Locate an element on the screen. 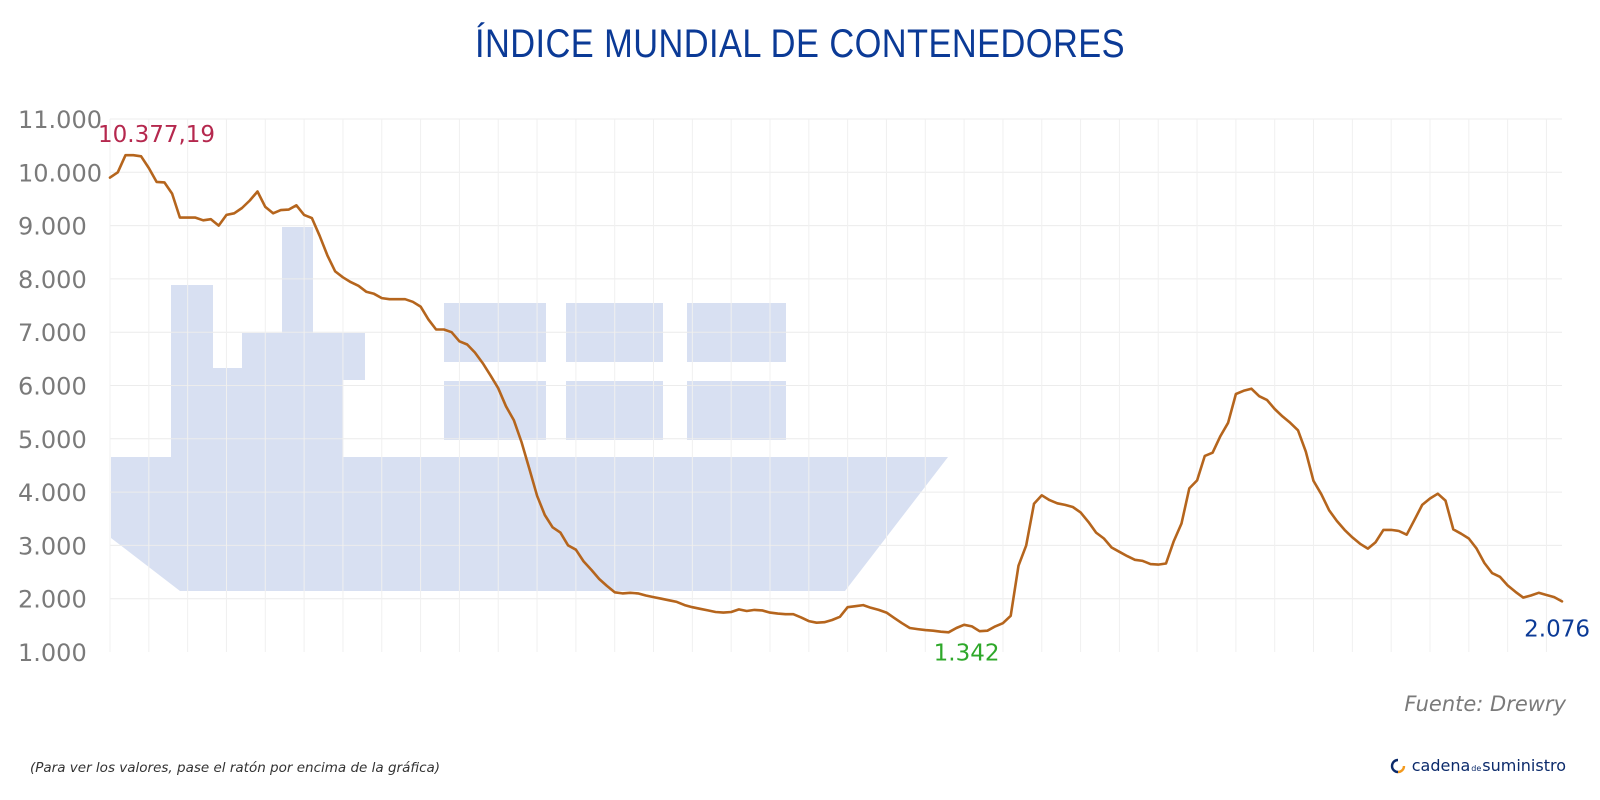  y-tick-label: 10.000 is located at coordinates (60, 173).